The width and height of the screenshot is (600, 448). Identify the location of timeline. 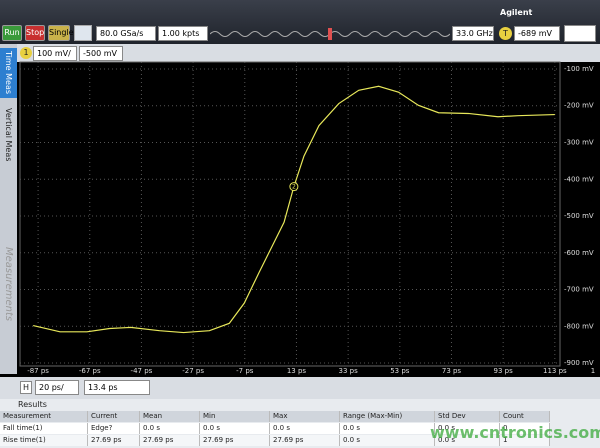
(330, 34).